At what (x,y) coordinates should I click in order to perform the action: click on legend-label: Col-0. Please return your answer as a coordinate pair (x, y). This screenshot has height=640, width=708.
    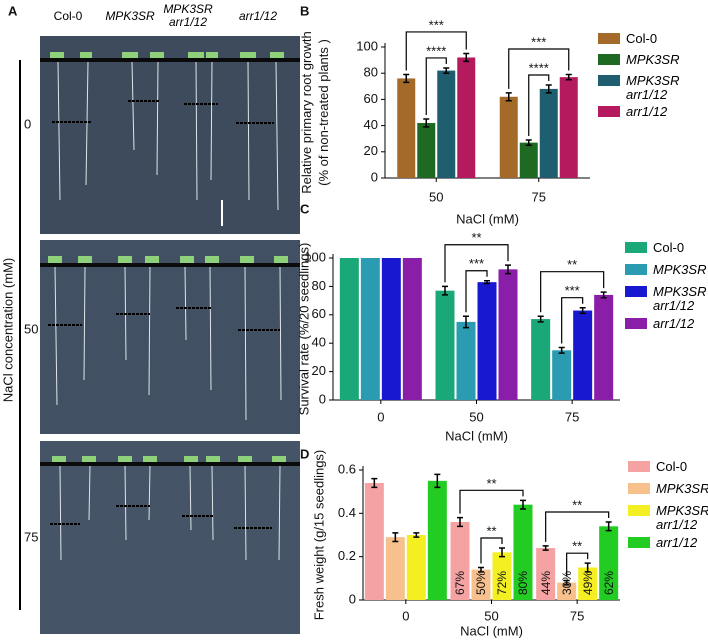
    Looking at the image, I should click on (672, 466).